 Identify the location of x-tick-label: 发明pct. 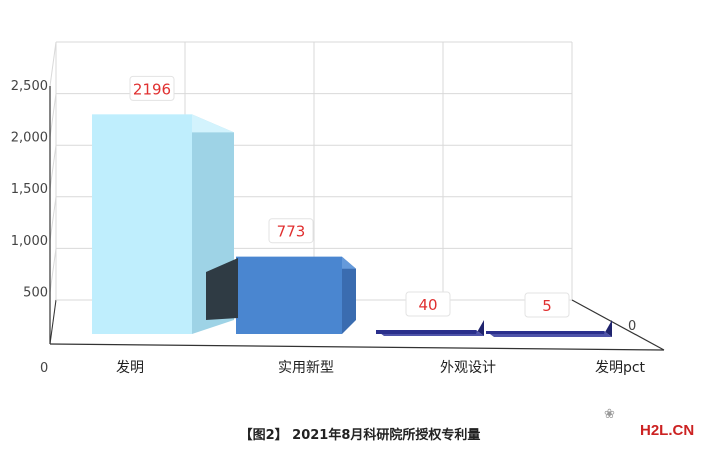
(620, 368).